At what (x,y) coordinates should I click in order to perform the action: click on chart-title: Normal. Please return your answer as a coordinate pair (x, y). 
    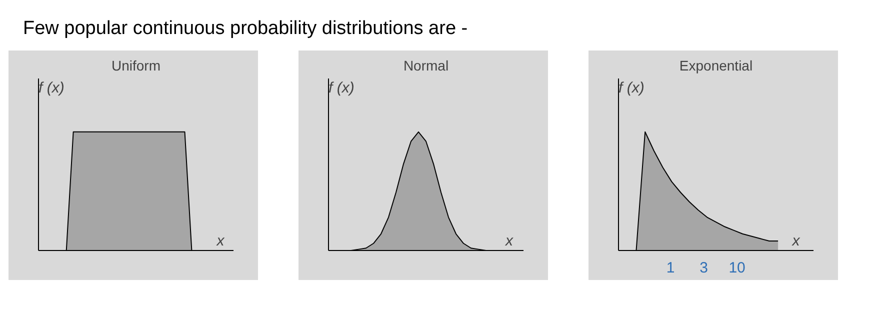
    Looking at the image, I should click on (426, 66).